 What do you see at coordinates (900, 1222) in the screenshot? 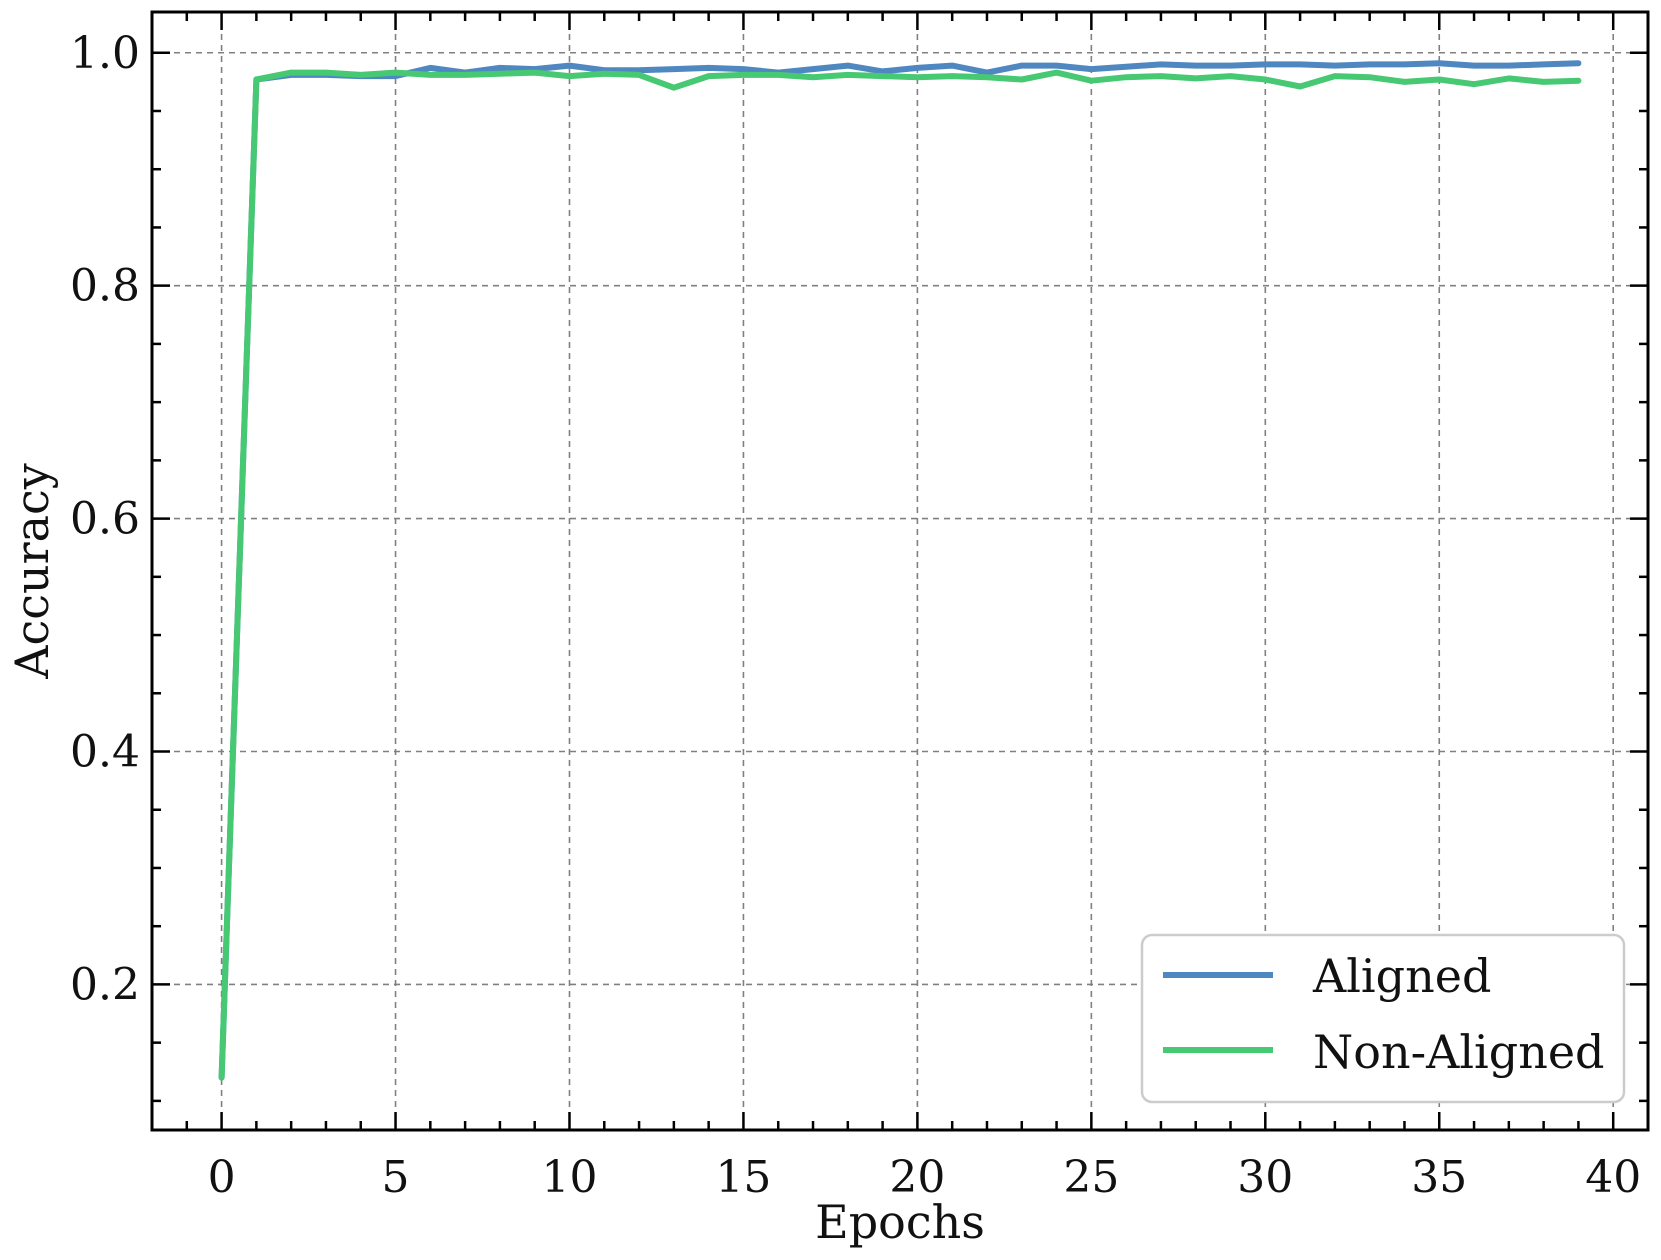
I see `x-axis-label: Epochs` at bounding box center [900, 1222].